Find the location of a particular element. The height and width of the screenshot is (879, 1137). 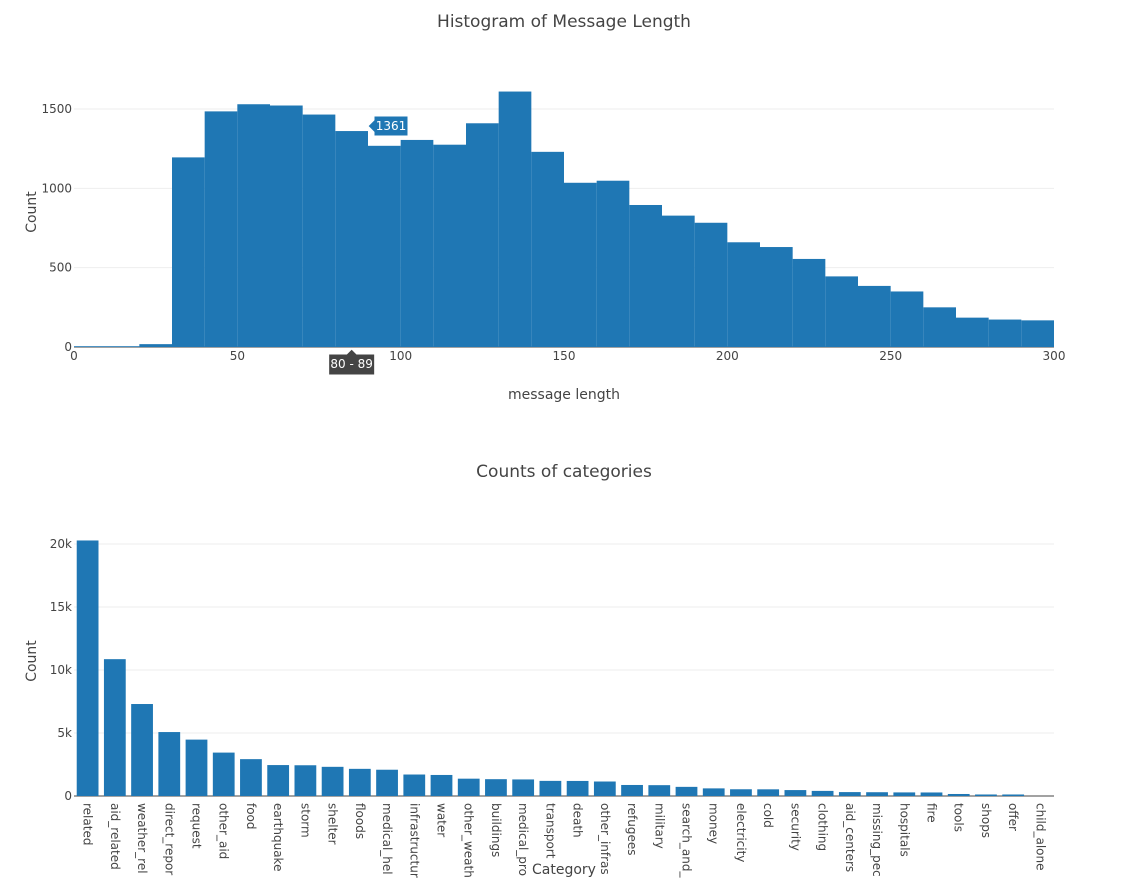

category-x-tick-label: shelter is located at coordinates (333, 824).